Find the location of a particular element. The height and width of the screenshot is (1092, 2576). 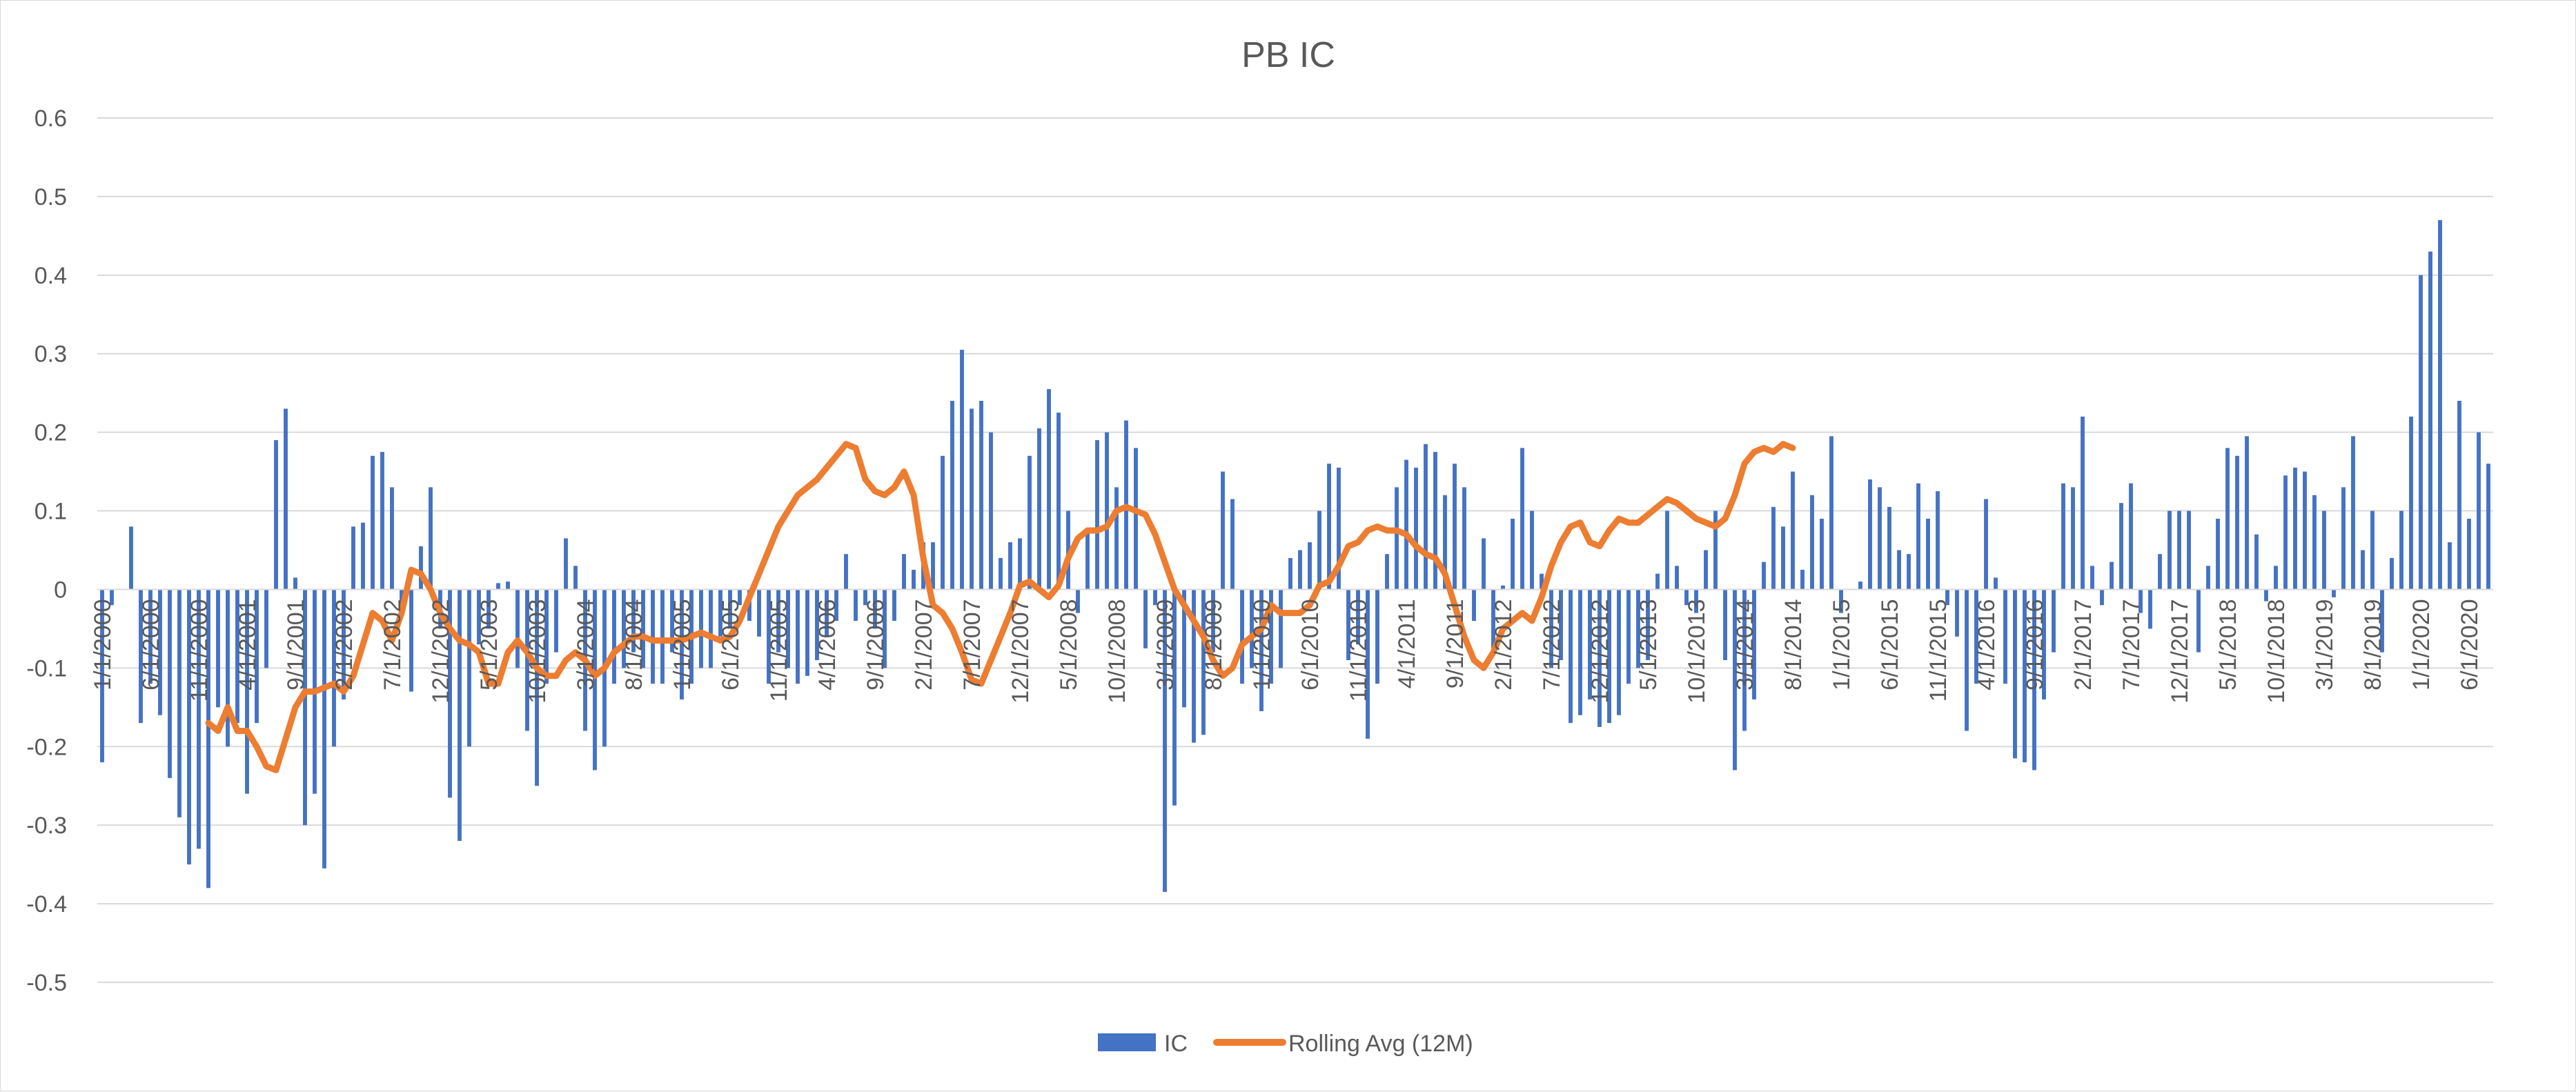

chart-title: PB IC is located at coordinates (1288, 55).